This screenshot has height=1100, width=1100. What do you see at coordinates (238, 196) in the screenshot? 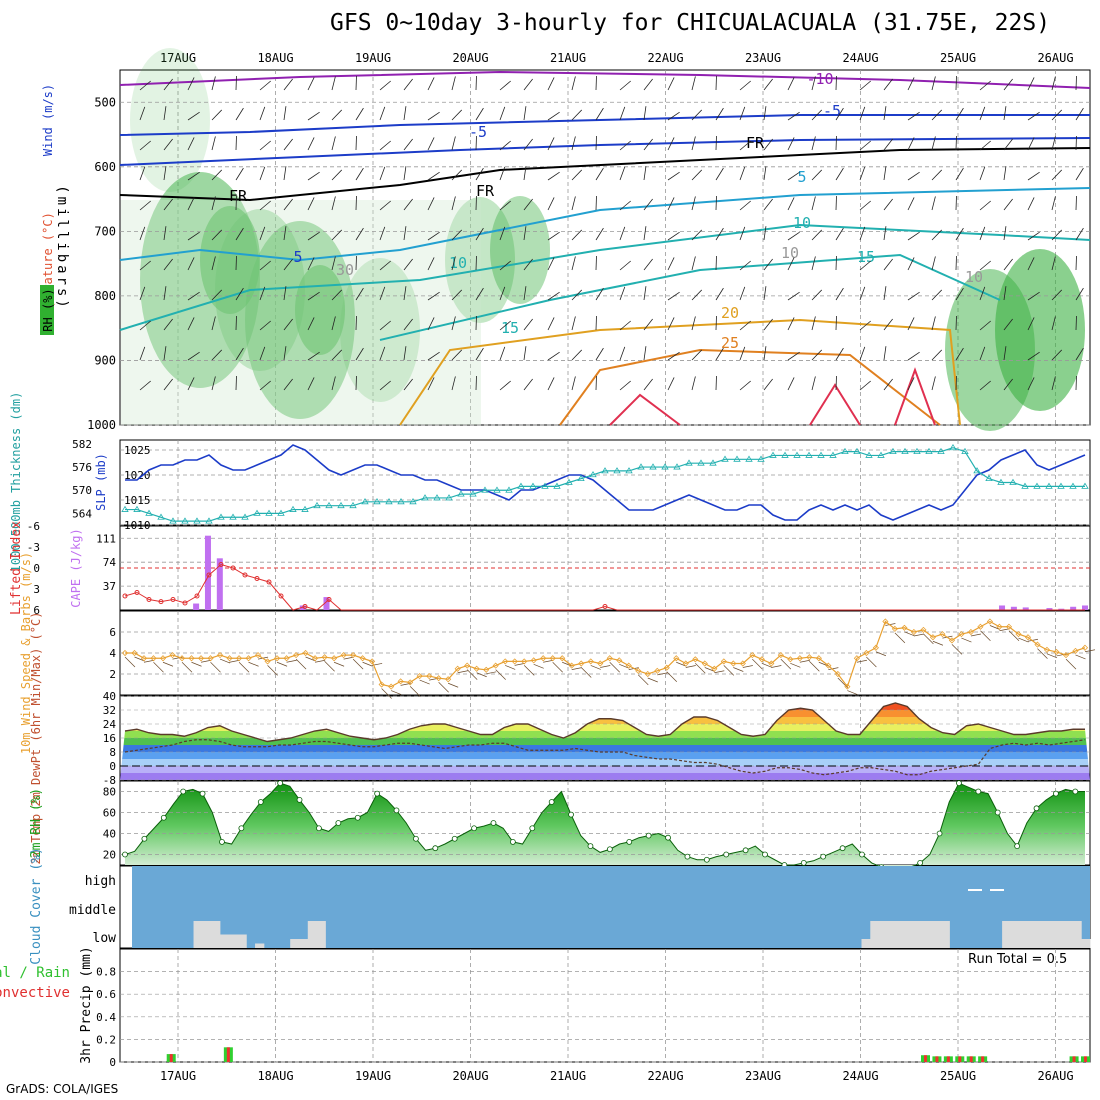
I see `contour-label: FR` at bounding box center [238, 196].